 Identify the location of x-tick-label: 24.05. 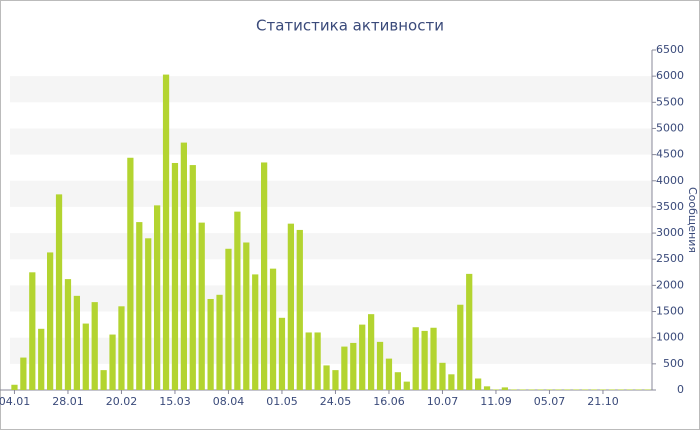
(336, 401).